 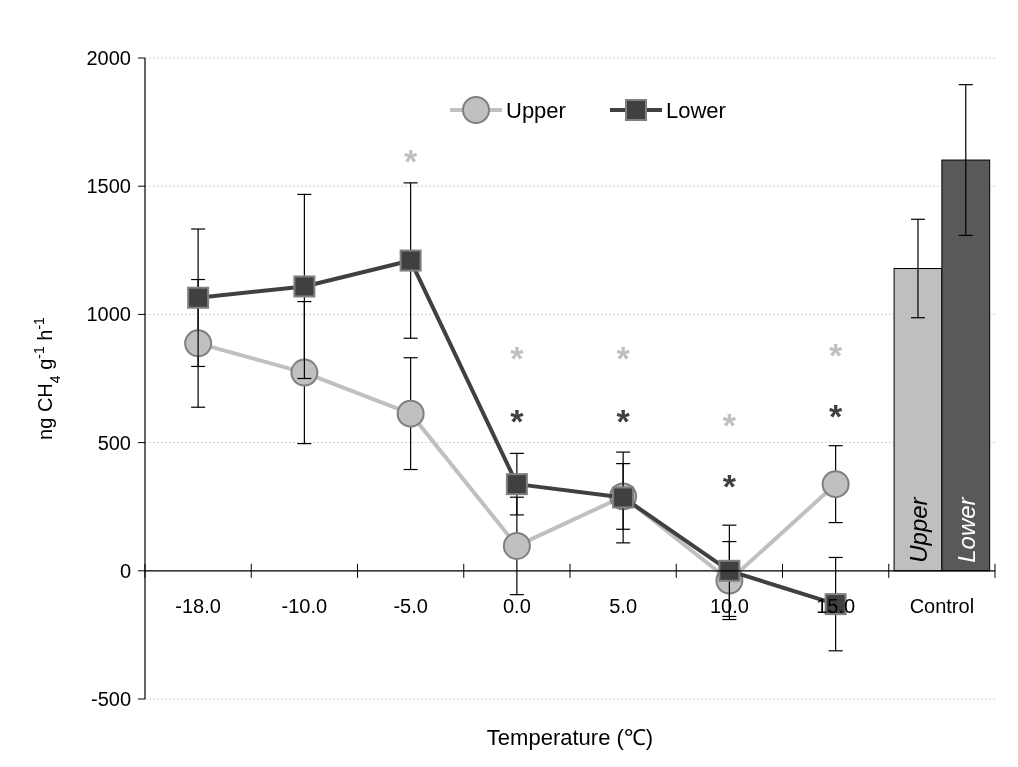 I want to click on x-tick-label: -10.0, so click(x=304, y=605).